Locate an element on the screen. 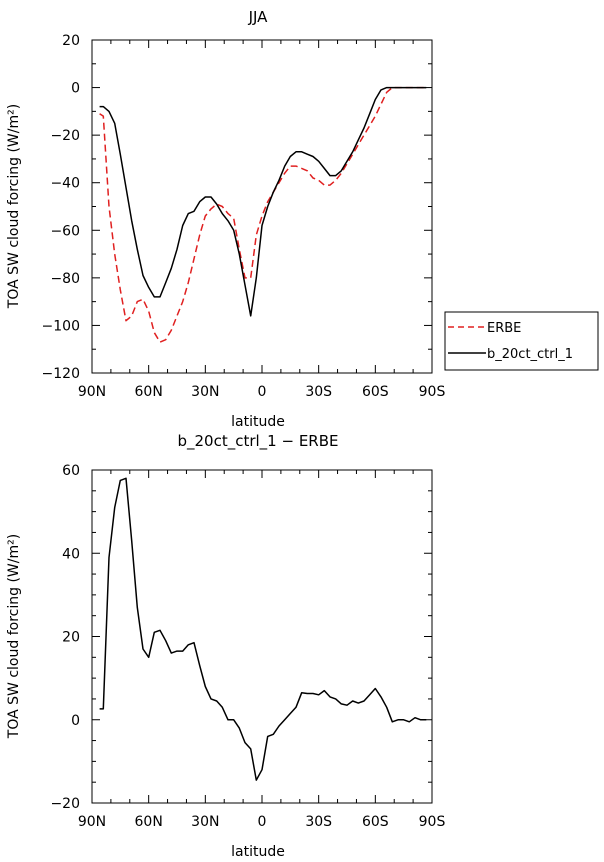  panel2-x-axis-label: latitude is located at coordinates (258, 852).